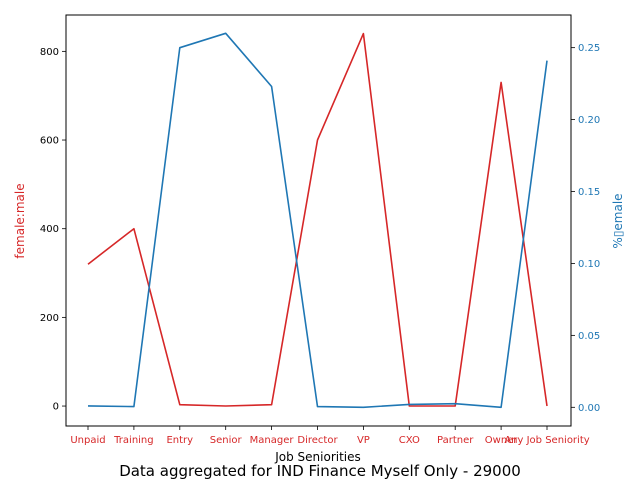 Image resolution: width=640 pixels, height=480 pixels. Describe the element at coordinates (589, 408) in the screenshot. I see `right-y-tick-label: 0.00` at that location.